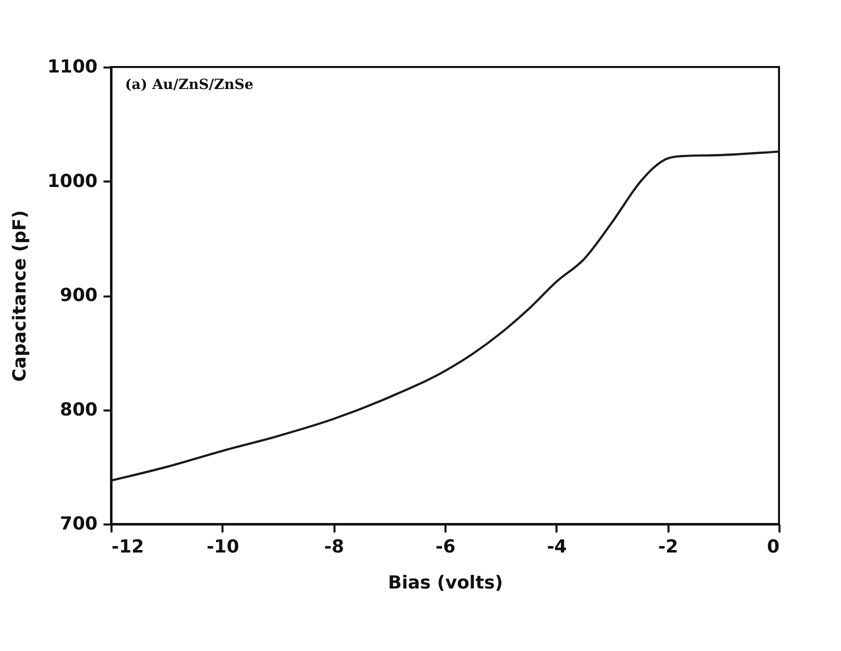 The image size is (841, 651). I want to click on x-tick-label: -10, so click(223, 547).